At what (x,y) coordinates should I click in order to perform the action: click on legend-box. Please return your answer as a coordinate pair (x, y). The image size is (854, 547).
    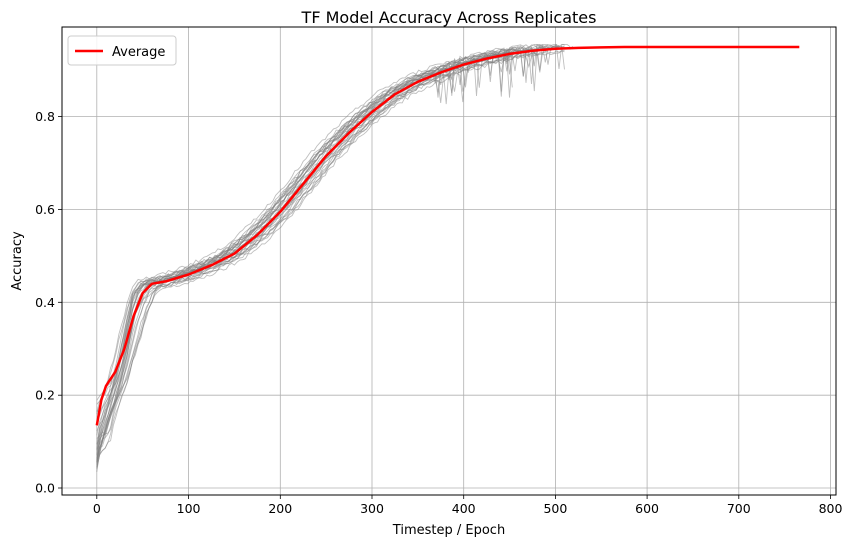
    Looking at the image, I should click on (122, 50).